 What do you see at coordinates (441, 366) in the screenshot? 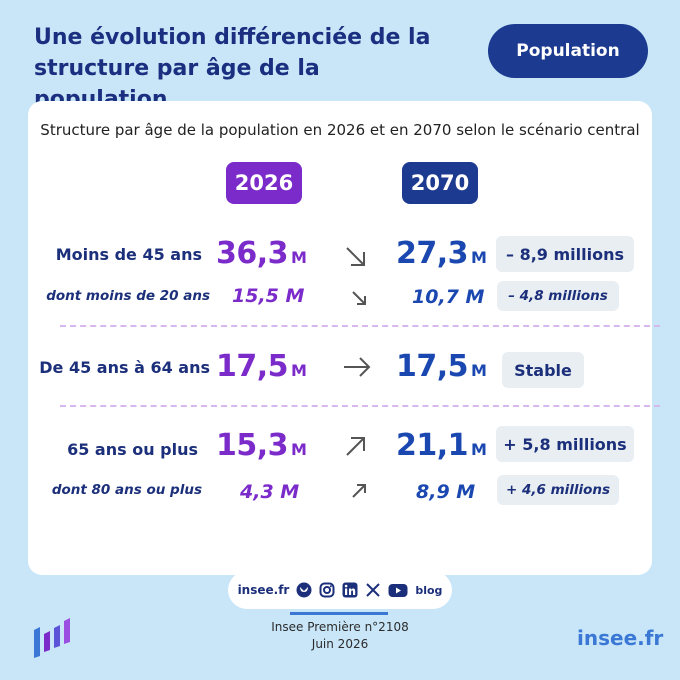
I see `value-2070-45-64: 17,5 M` at bounding box center [441, 366].